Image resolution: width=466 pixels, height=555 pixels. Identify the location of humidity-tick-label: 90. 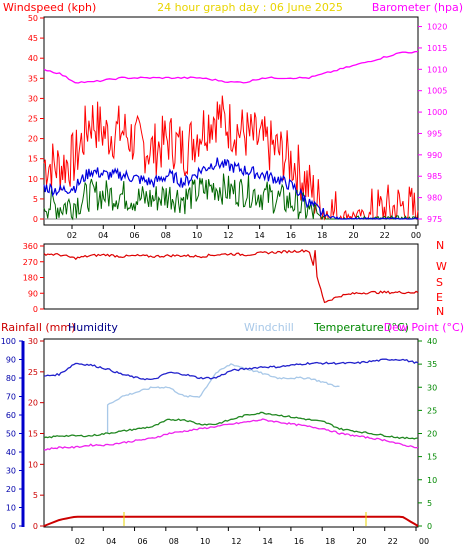
(11, 360).